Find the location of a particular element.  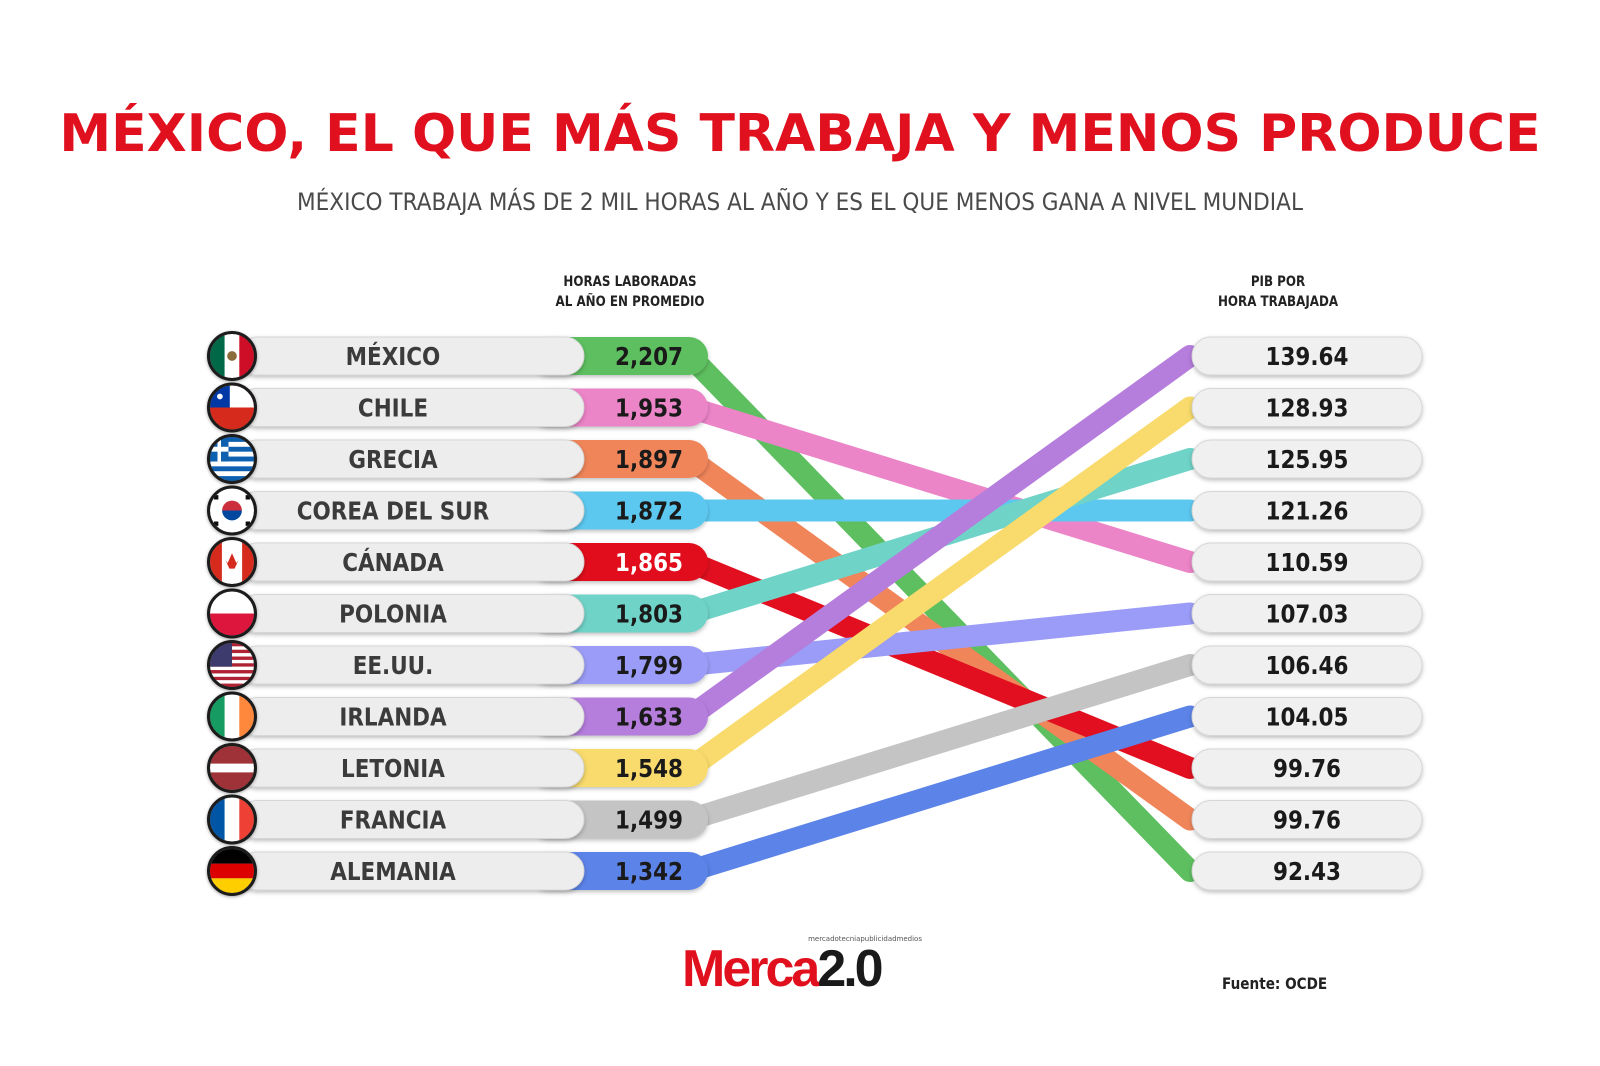

gdp-row: 128.93 is located at coordinates (1307, 407).